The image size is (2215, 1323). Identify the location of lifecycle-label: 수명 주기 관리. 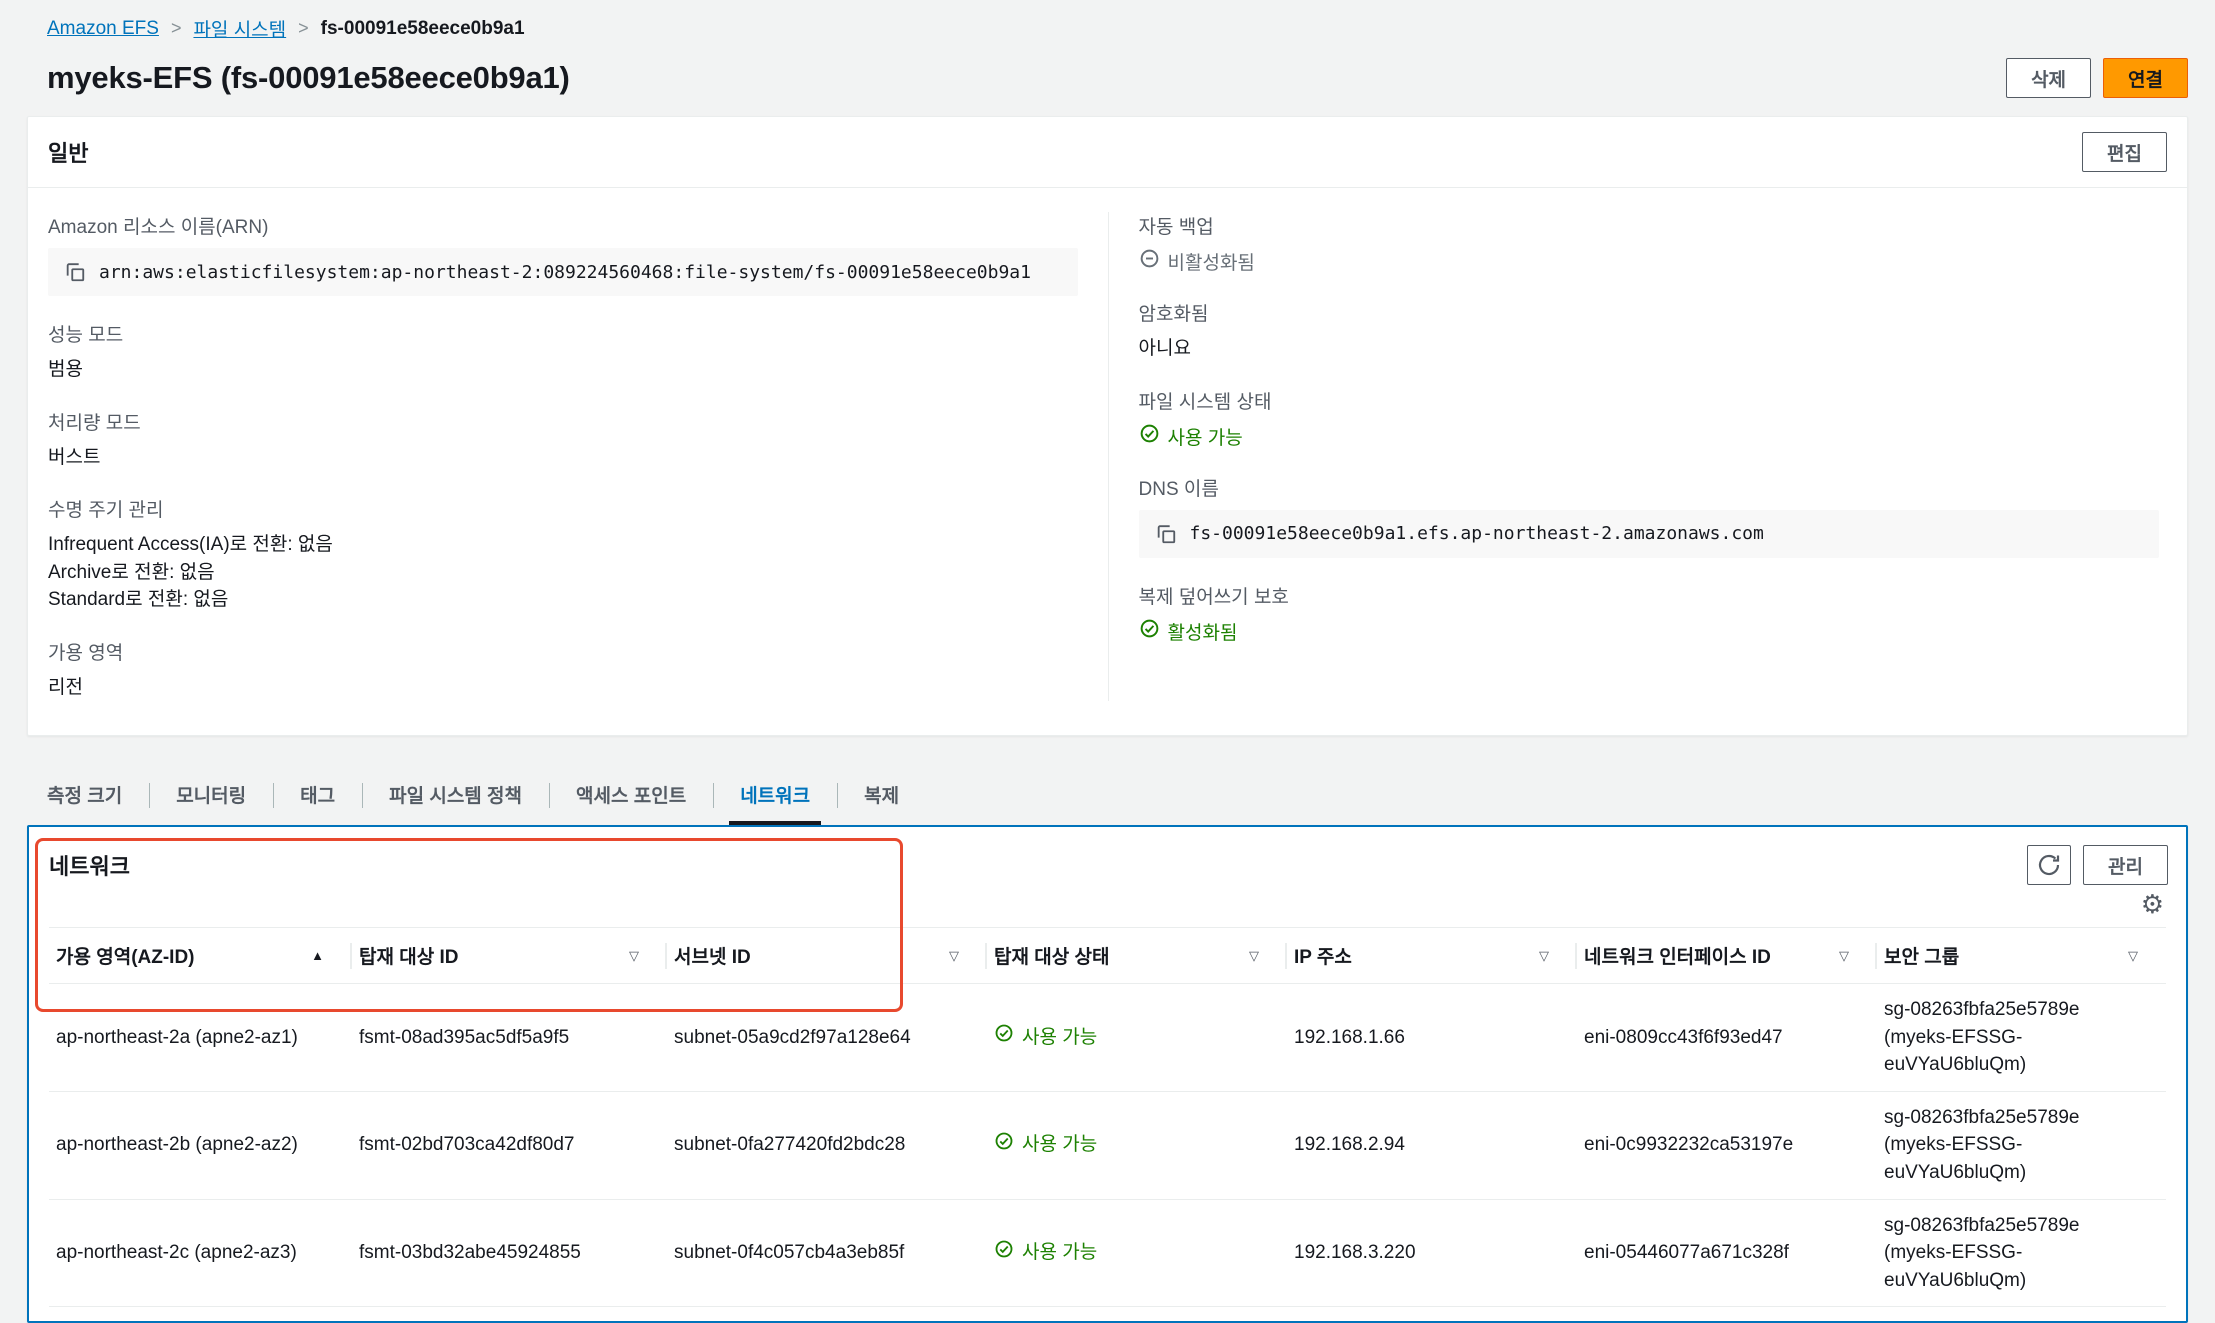
(106, 511).